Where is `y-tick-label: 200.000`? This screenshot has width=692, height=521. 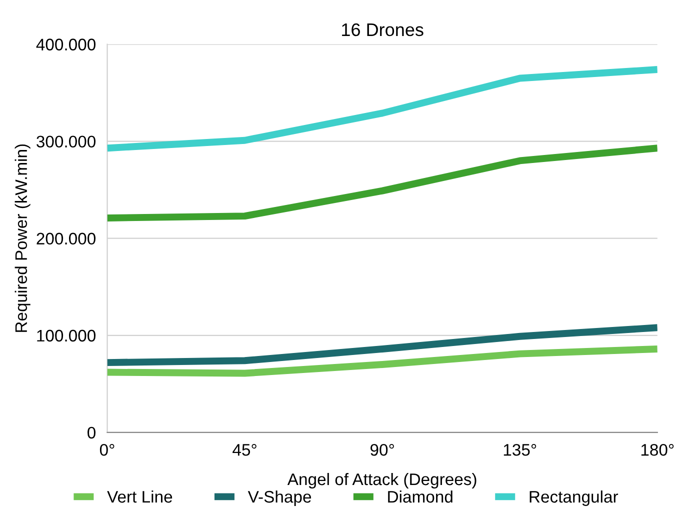
y-tick-label: 200.000 is located at coordinates (66, 238).